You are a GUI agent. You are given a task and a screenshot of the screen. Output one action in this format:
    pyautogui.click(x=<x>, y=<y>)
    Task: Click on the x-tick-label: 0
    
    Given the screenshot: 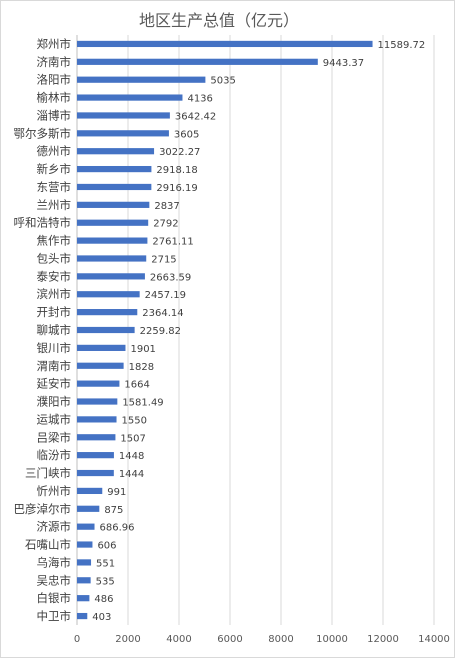 What is the action you would take?
    pyautogui.click(x=77, y=639)
    